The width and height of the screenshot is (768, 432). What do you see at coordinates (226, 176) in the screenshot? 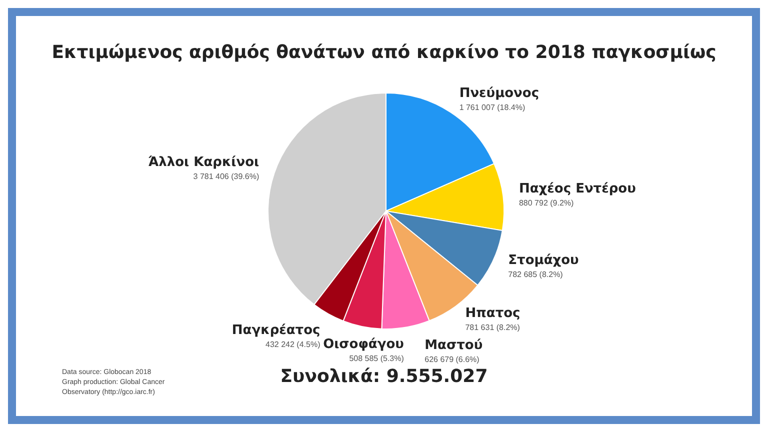
I see `data-label: 3 781 406 (39.6%)` at bounding box center [226, 176].